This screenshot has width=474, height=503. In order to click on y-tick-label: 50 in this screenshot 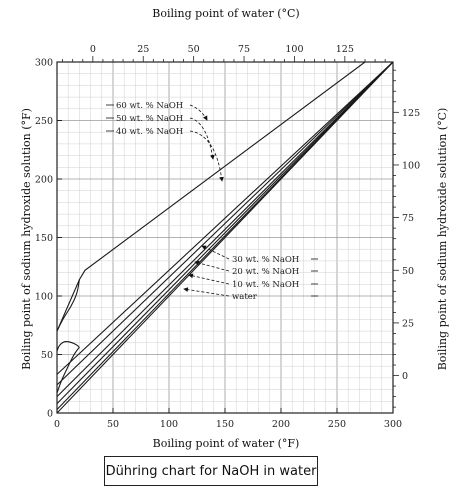, I will do `click(47, 355)`.